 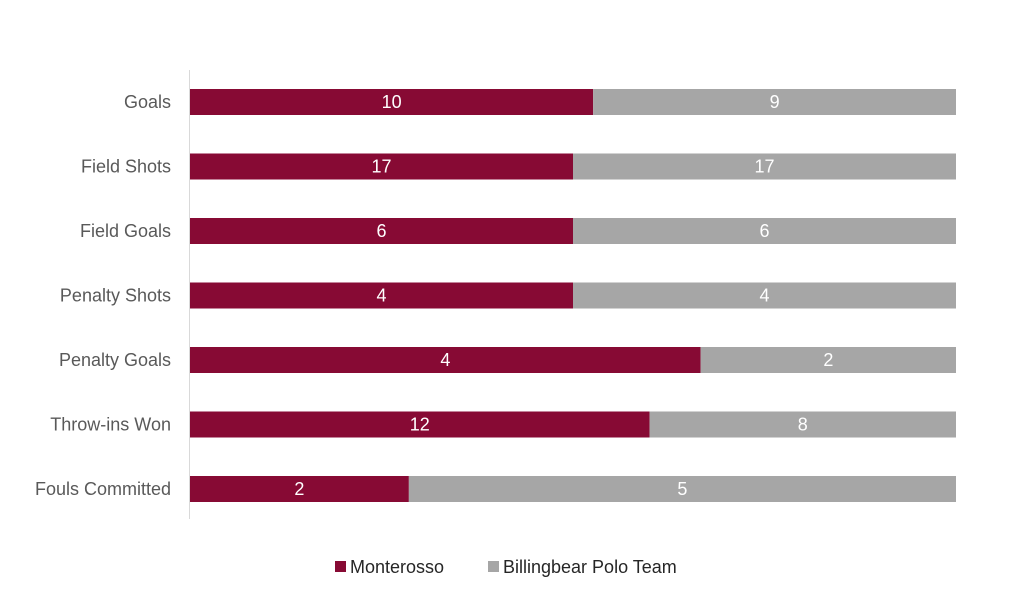 What do you see at coordinates (397, 567) in the screenshot?
I see `legend-label: Monterosso` at bounding box center [397, 567].